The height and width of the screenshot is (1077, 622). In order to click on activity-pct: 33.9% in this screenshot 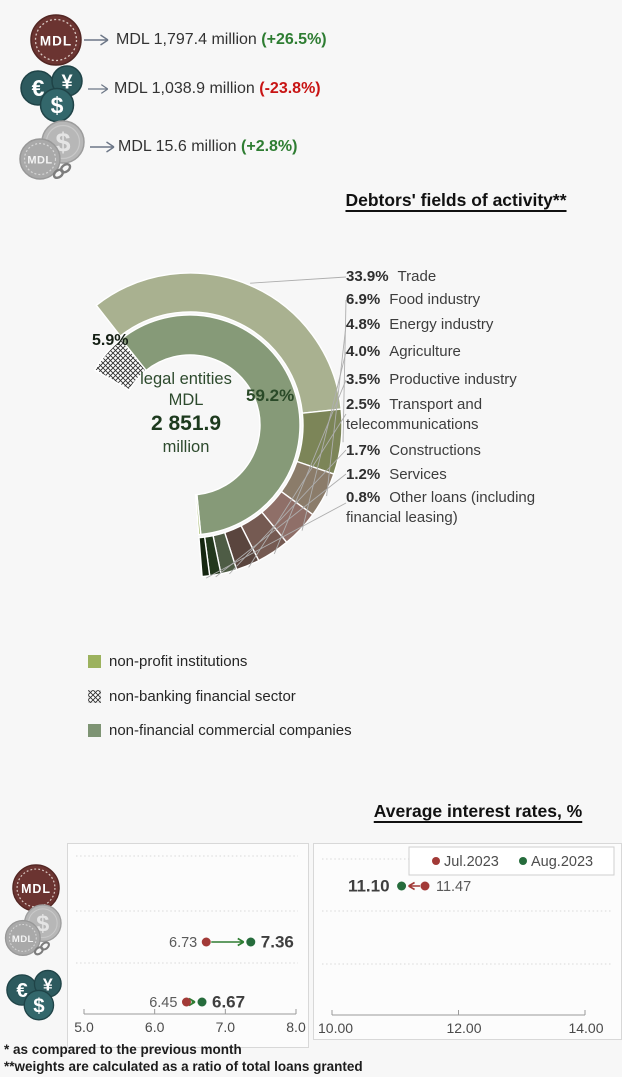, I will do `click(367, 276)`.